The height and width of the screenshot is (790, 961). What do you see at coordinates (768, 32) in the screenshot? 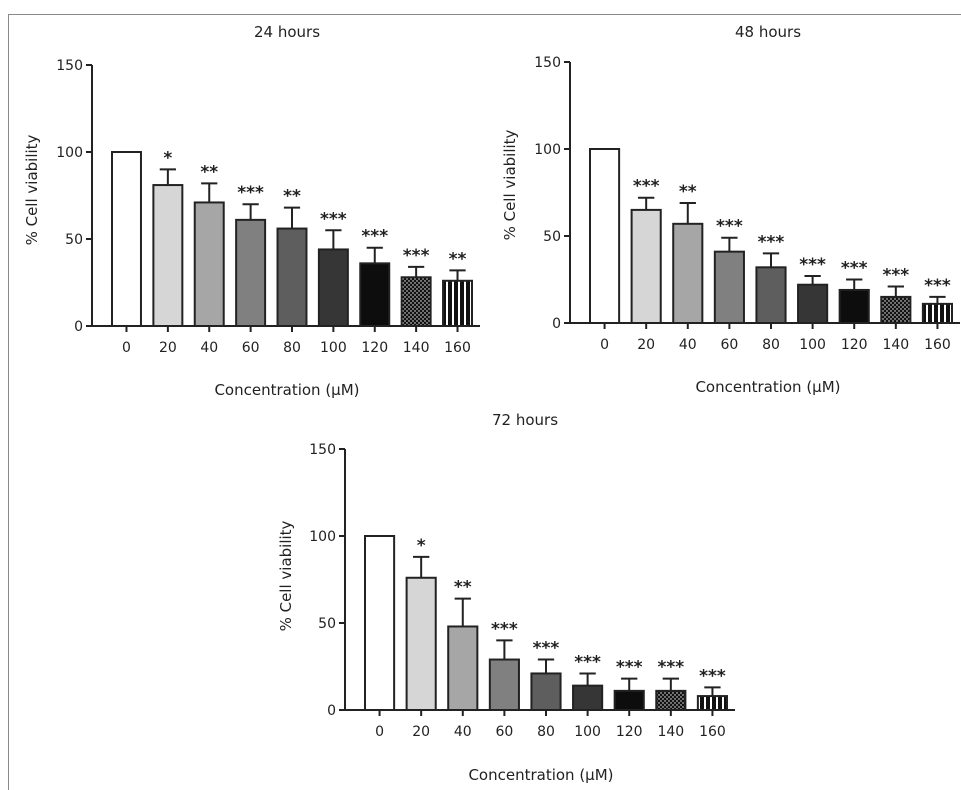
I see `chart-title: 48 hours` at bounding box center [768, 32].